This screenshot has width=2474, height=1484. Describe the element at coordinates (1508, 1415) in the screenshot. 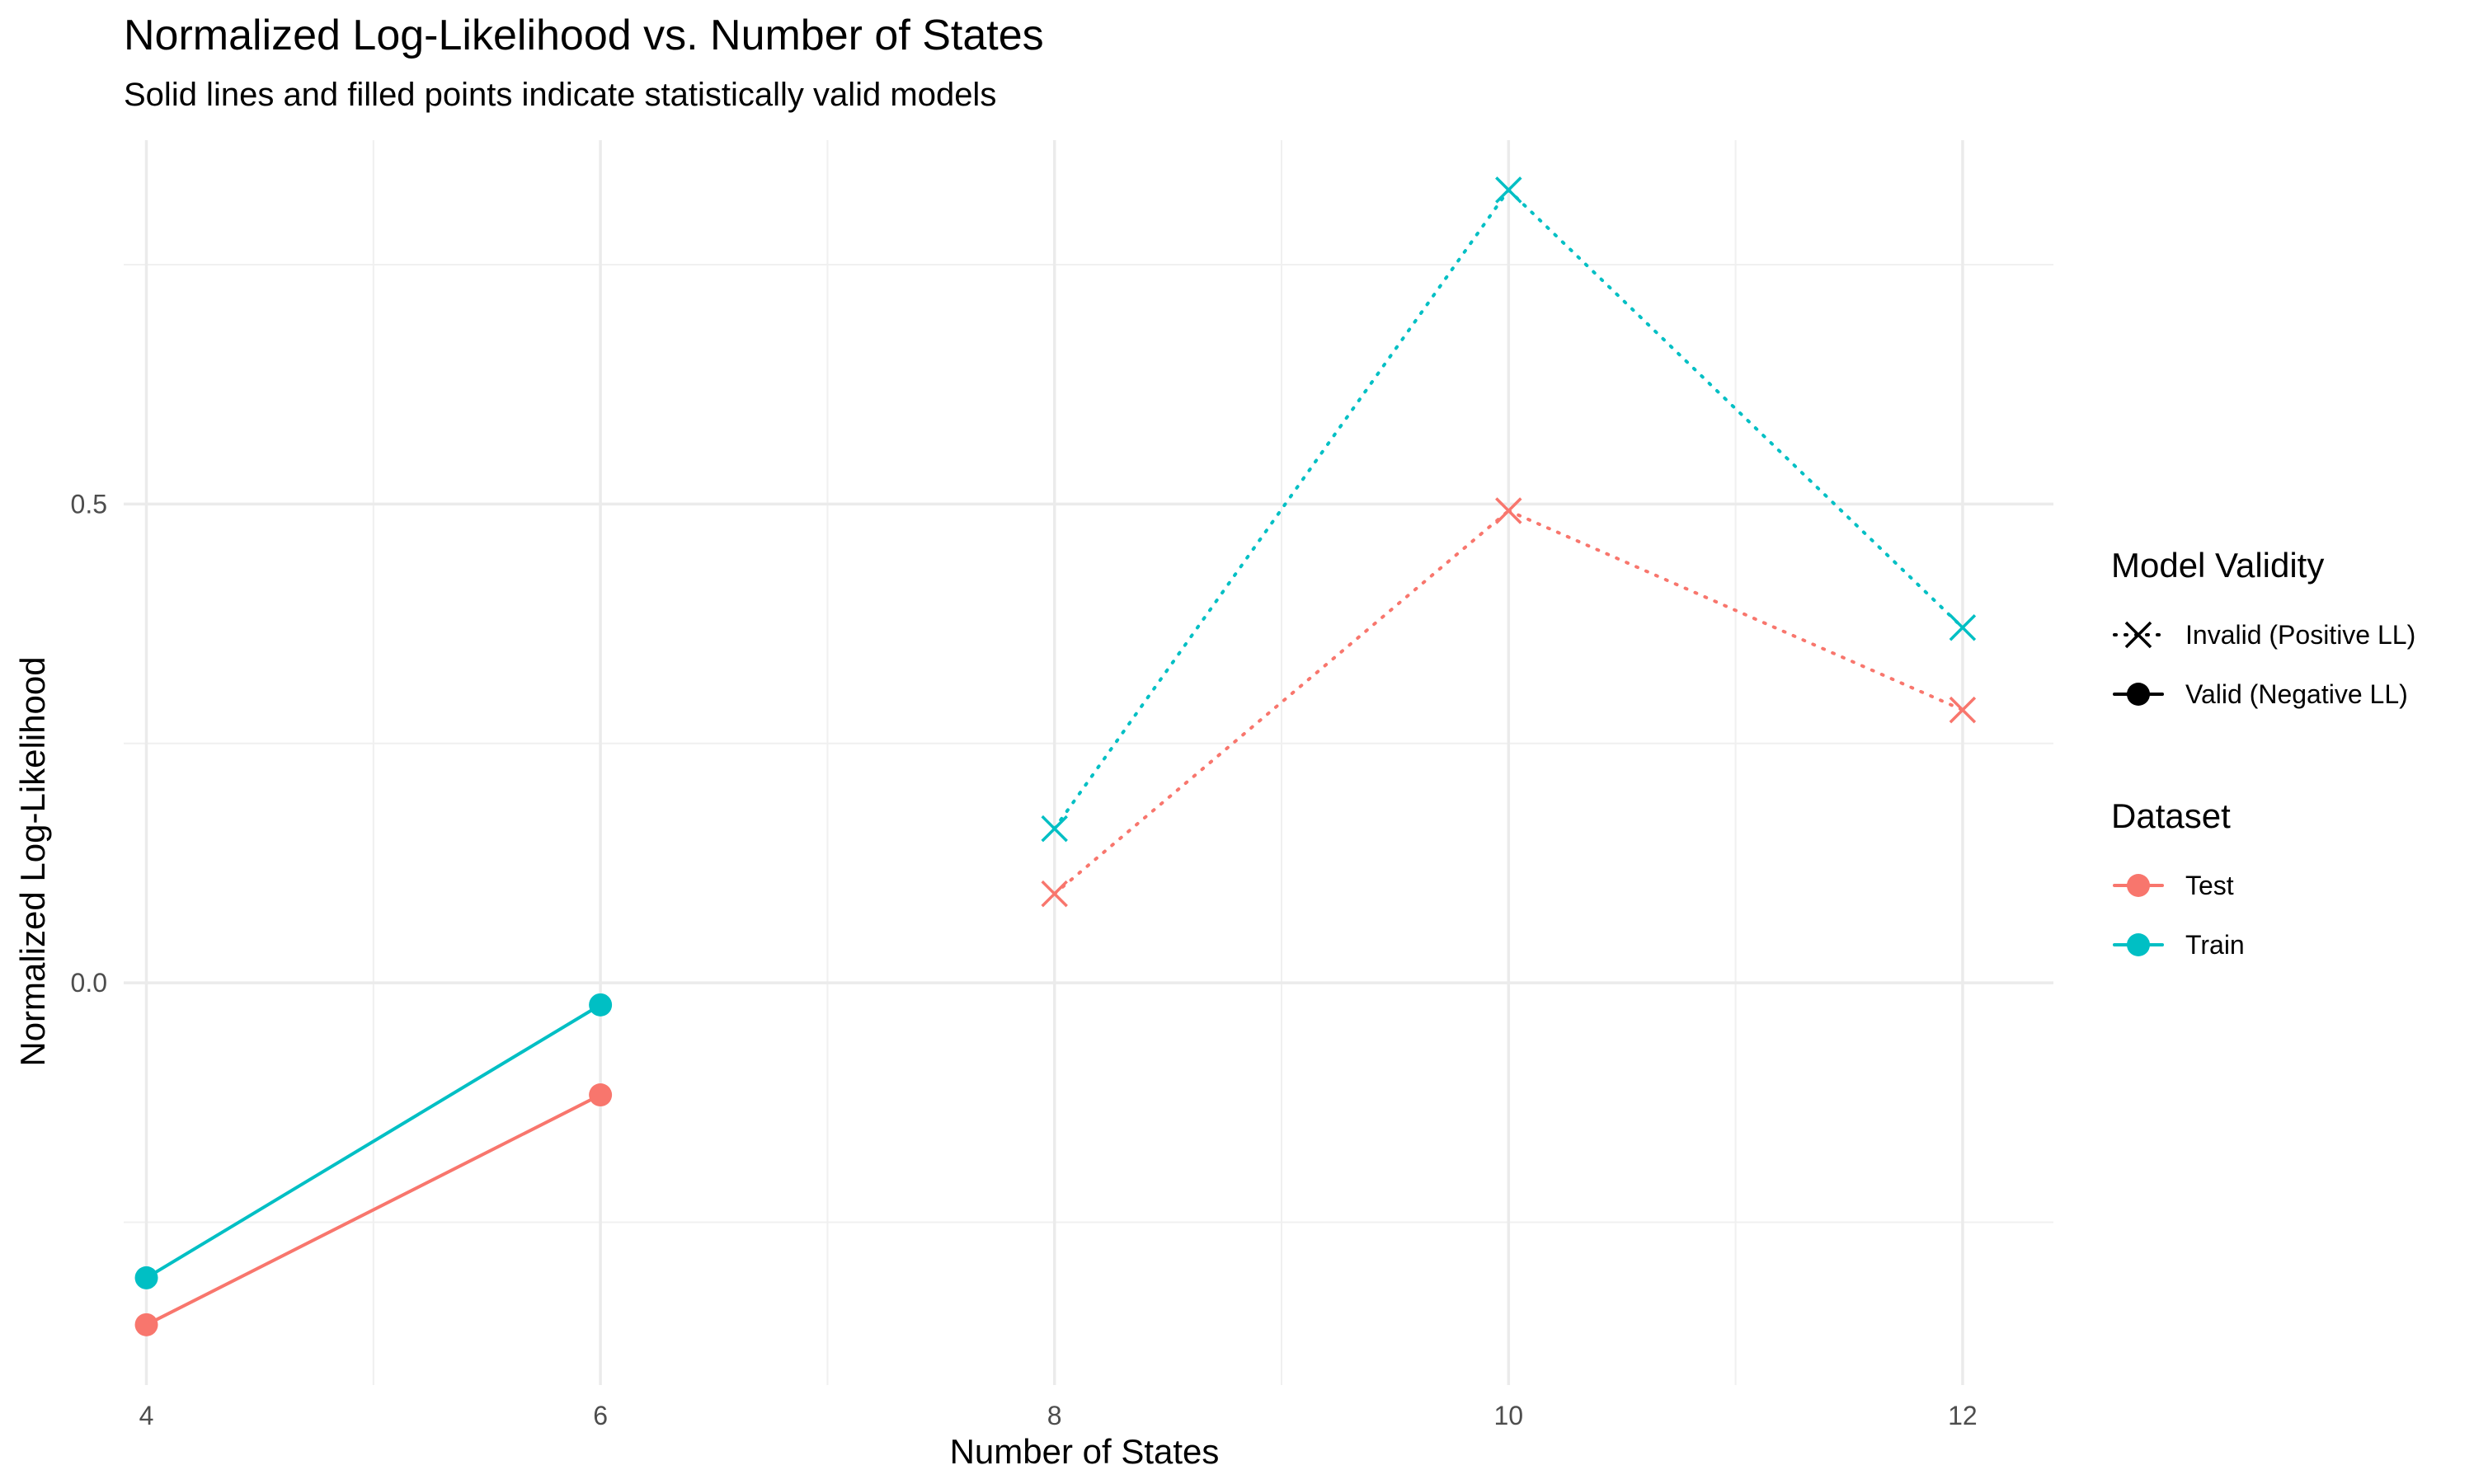

I see `x-tick-label: 10` at that location.